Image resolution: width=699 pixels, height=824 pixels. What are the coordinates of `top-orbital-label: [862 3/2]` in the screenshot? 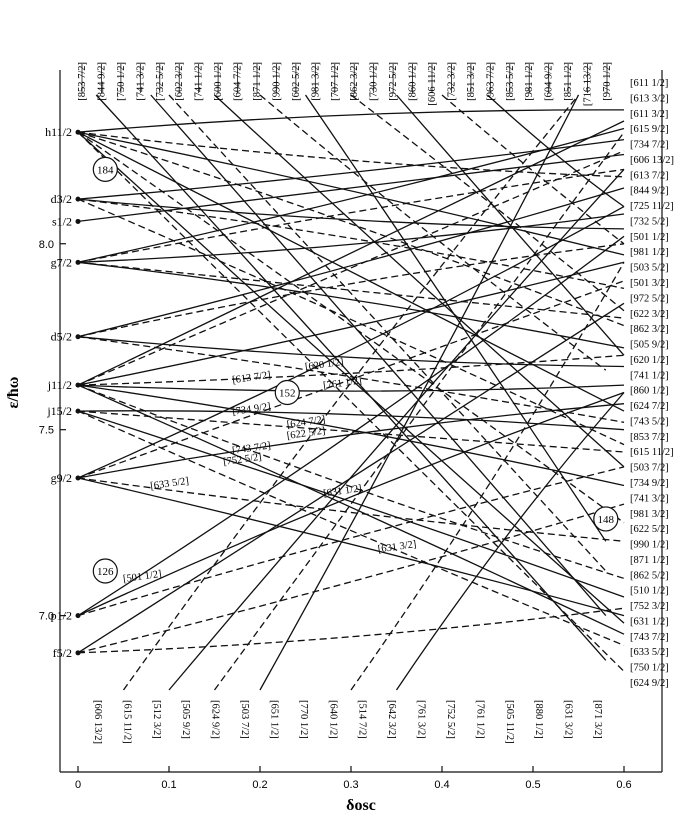 It's located at (354, 81).